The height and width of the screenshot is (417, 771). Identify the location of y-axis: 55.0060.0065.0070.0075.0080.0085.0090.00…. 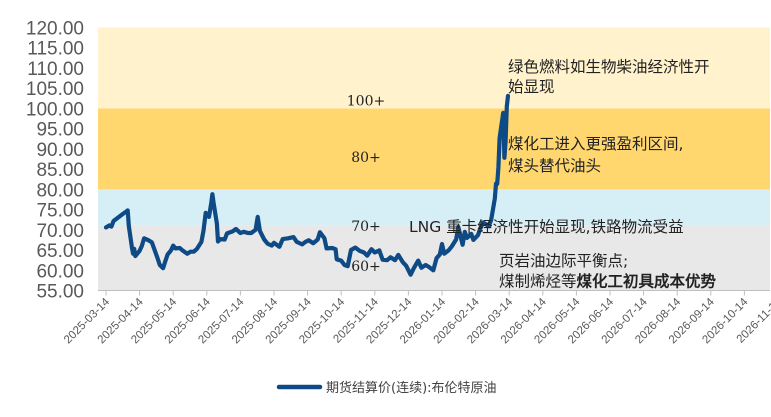
(55, 161).